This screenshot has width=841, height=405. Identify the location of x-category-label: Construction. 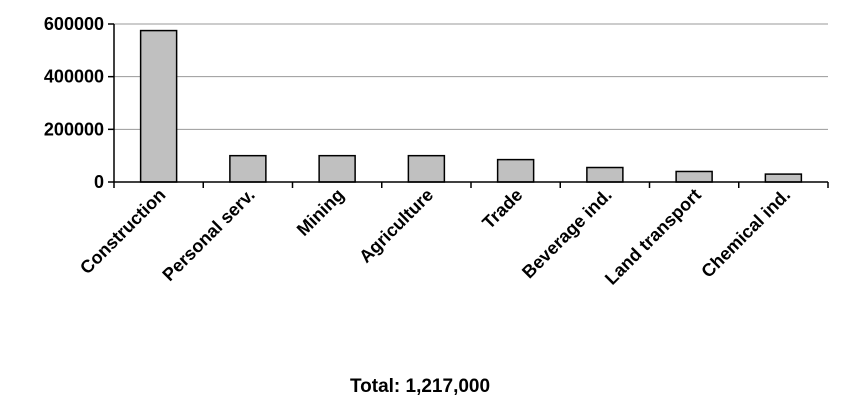
(122, 231).